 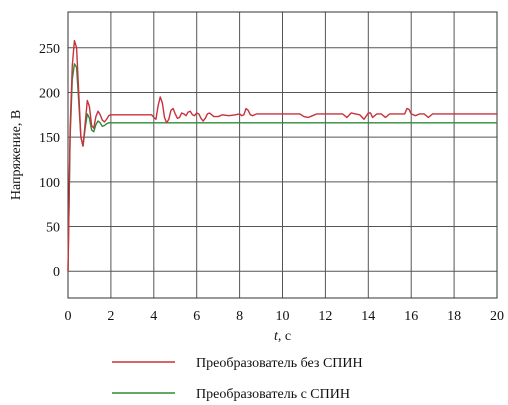 What do you see at coordinates (56, 272) in the screenshot?
I see `y-tick-label: 0` at bounding box center [56, 272].